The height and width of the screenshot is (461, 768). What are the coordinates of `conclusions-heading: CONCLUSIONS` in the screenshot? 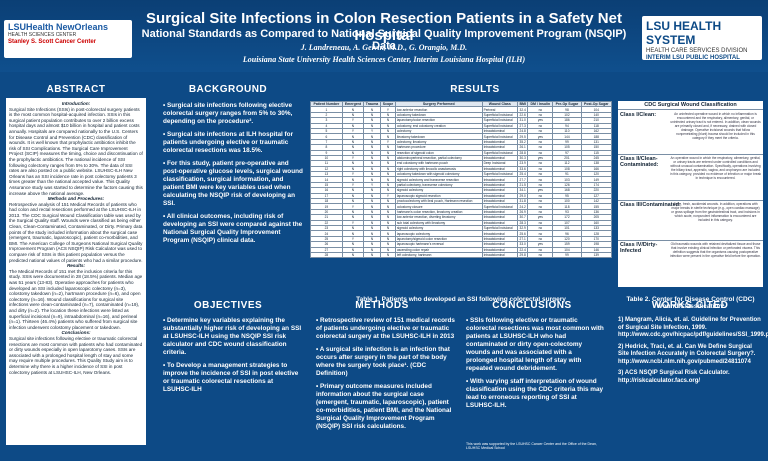 It's located at (532, 305).